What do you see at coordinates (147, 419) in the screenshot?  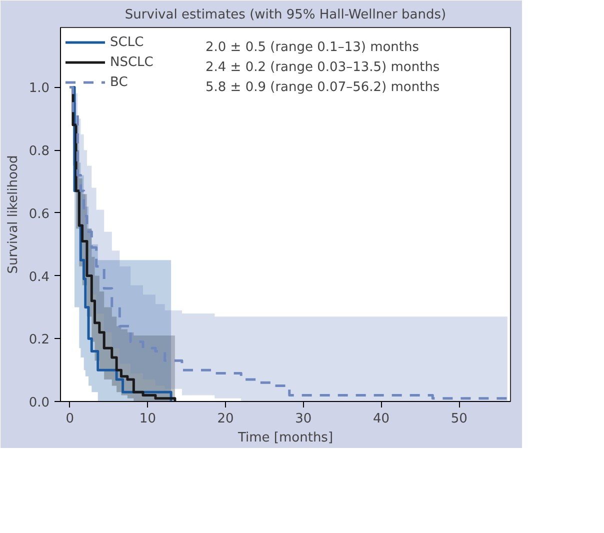 I see `x-tick-label: 10` at bounding box center [147, 419].